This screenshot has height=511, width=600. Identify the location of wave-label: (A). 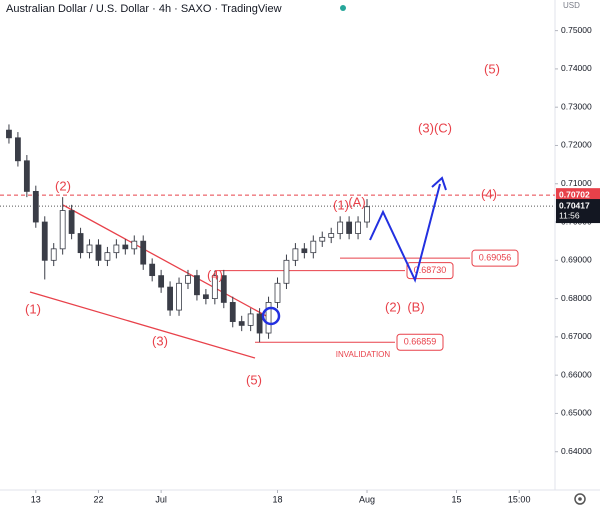
(356, 201).